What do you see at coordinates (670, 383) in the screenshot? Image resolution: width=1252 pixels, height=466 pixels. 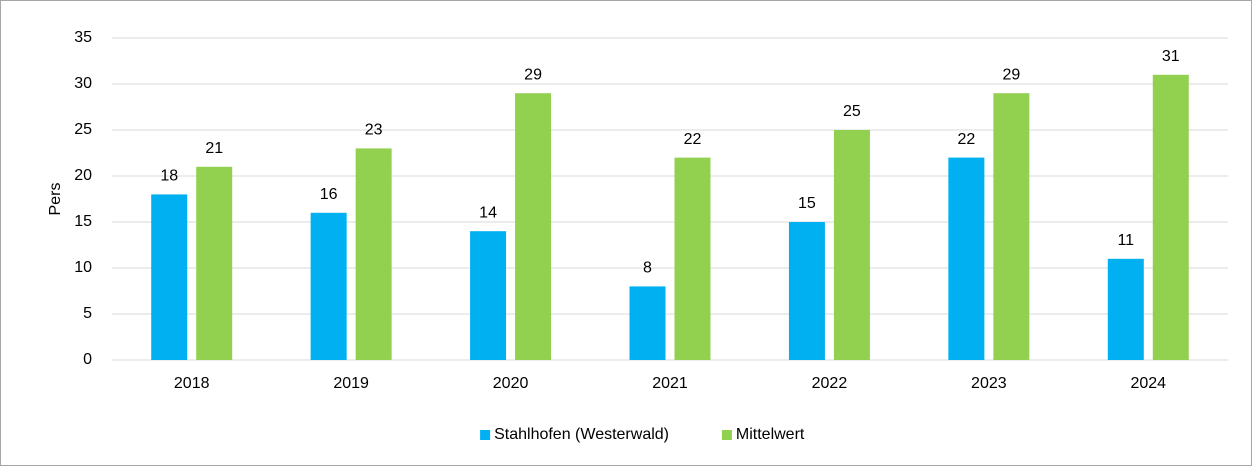 I see `x-tick-label: 2021` at bounding box center [670, 383].